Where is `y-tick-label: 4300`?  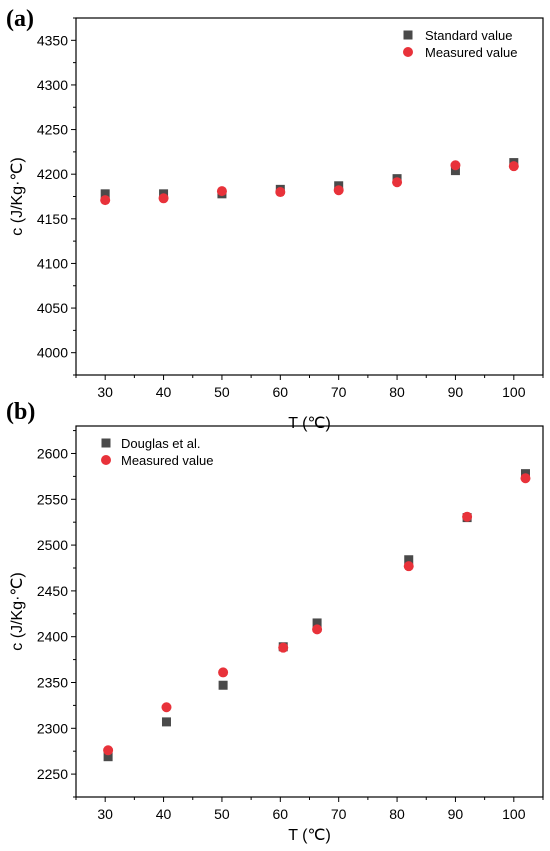
y-tick-label: 4300 is located at coordinates (52, 85).